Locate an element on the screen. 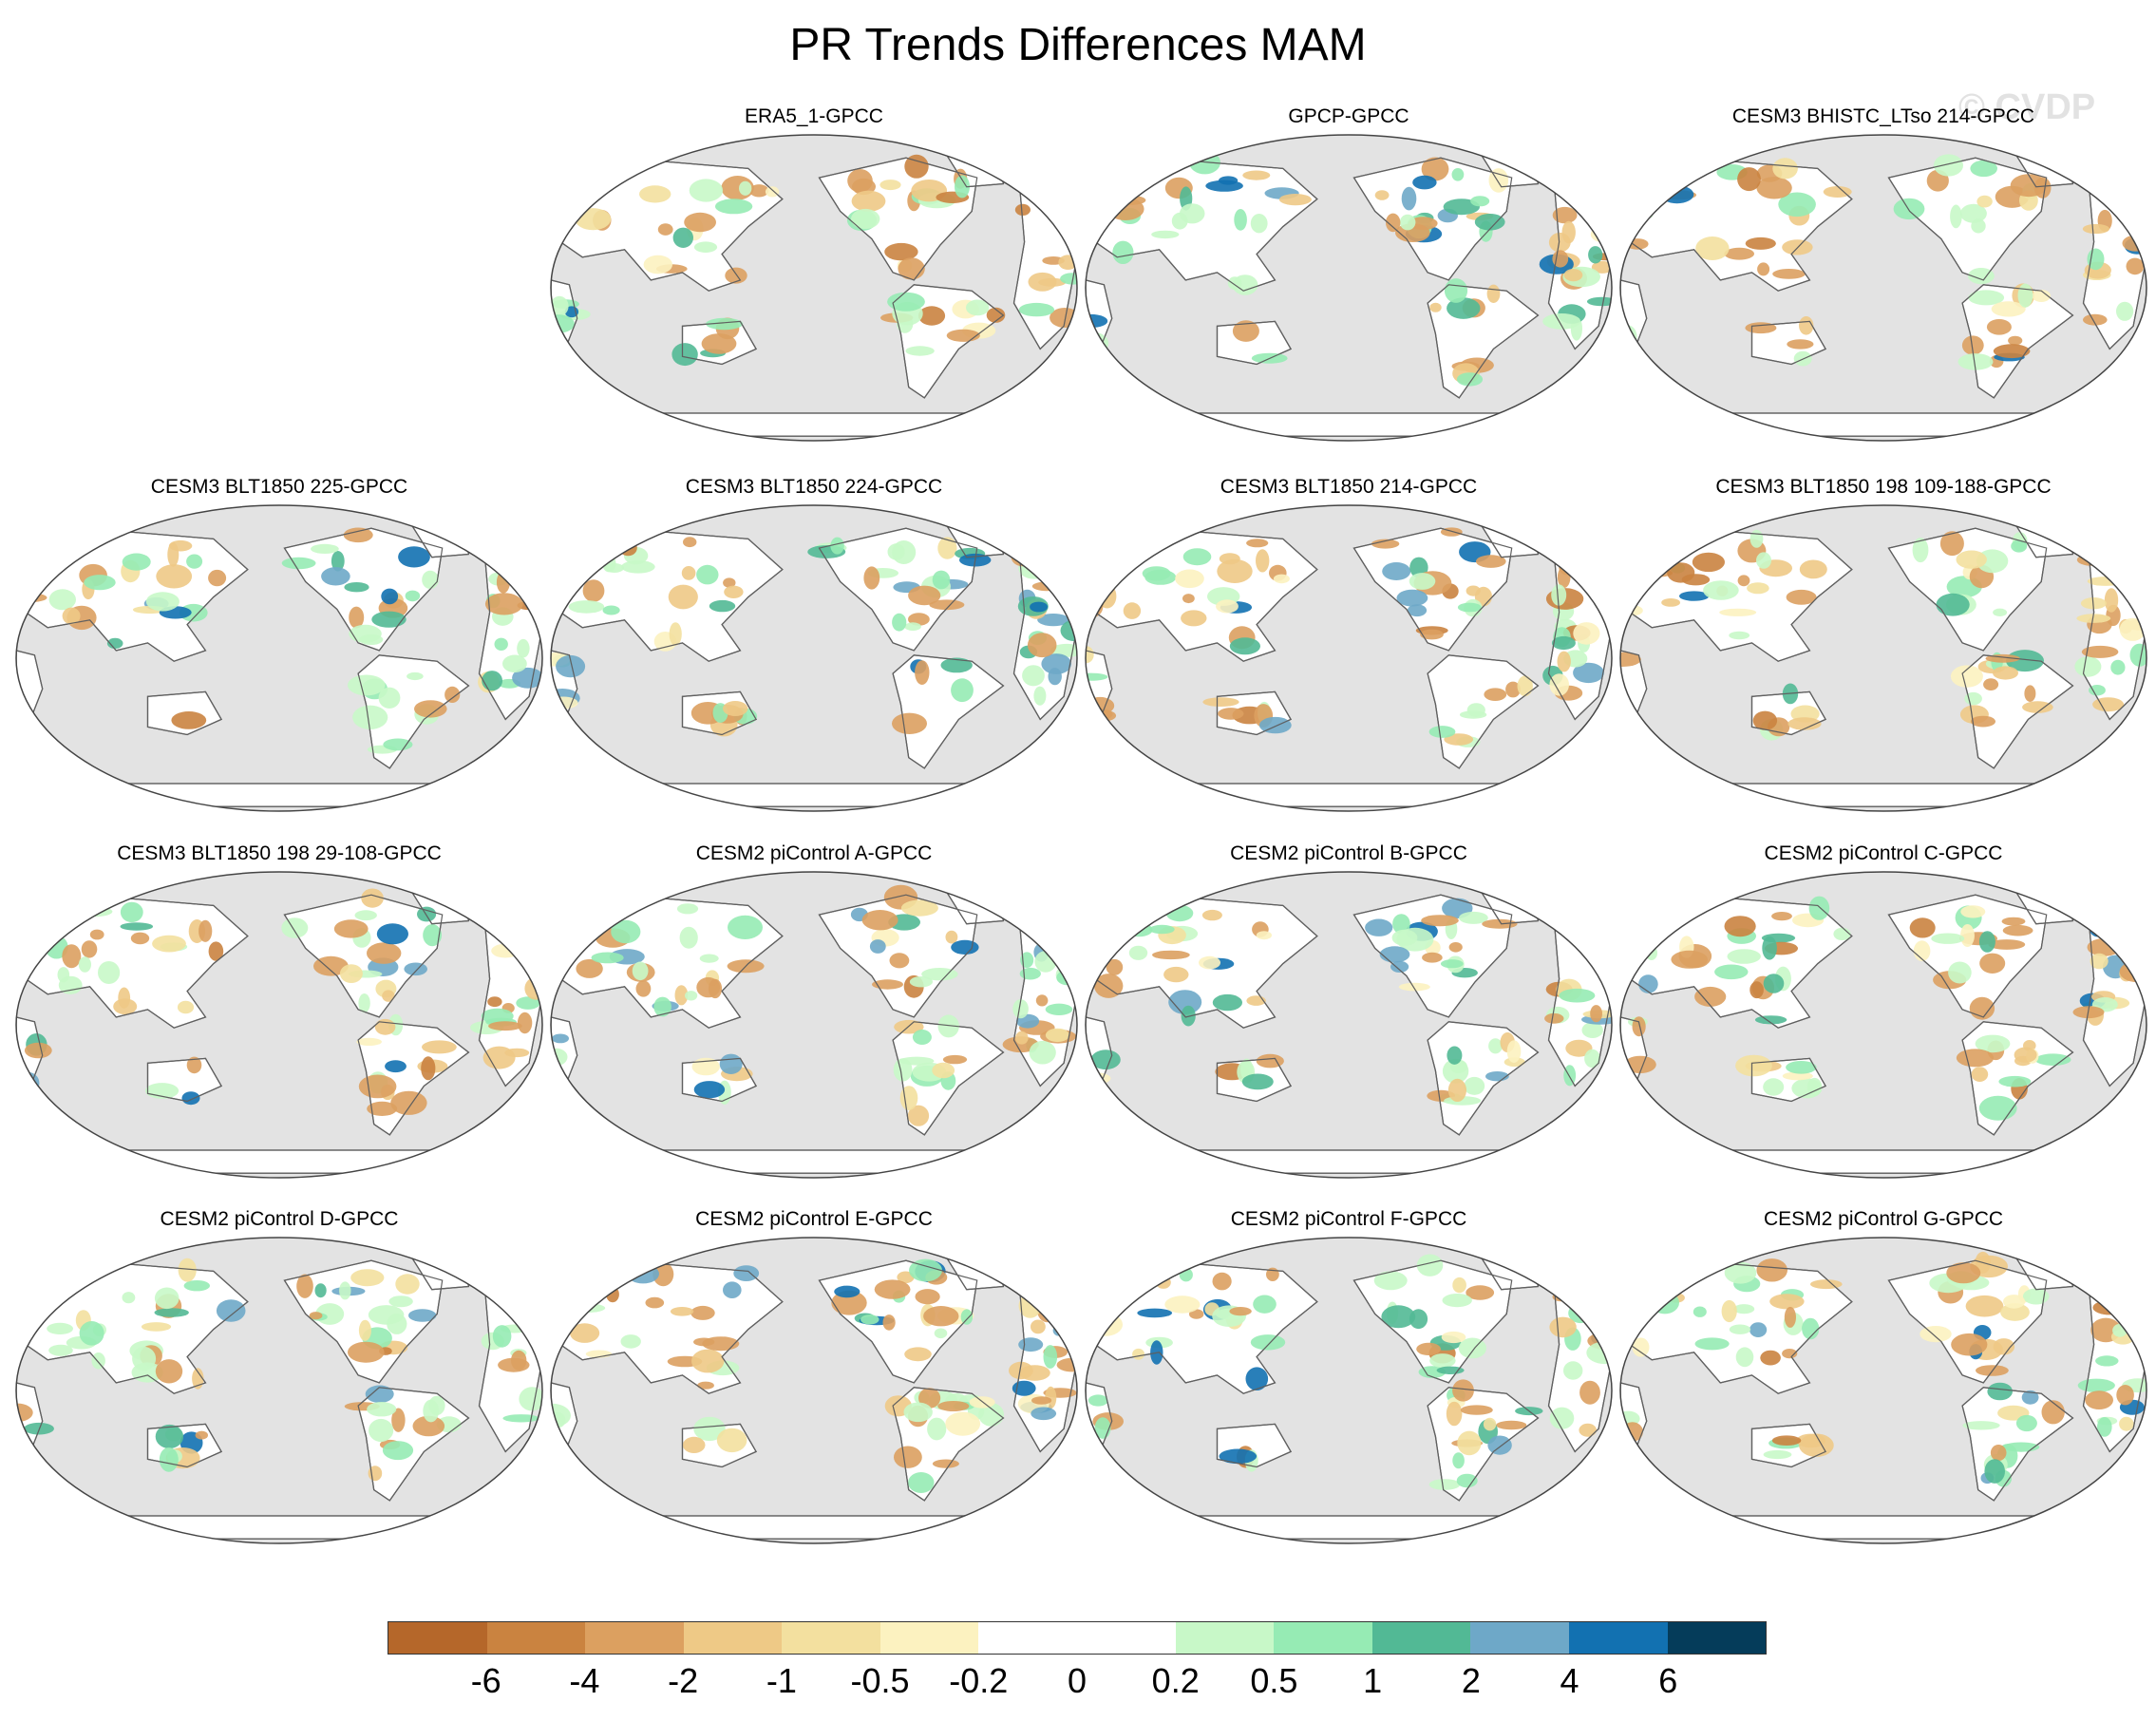 The image size is (2156, 1721). map-panel: CESM2 piControl B-GPCC is located at coordinates (1349, 1010).